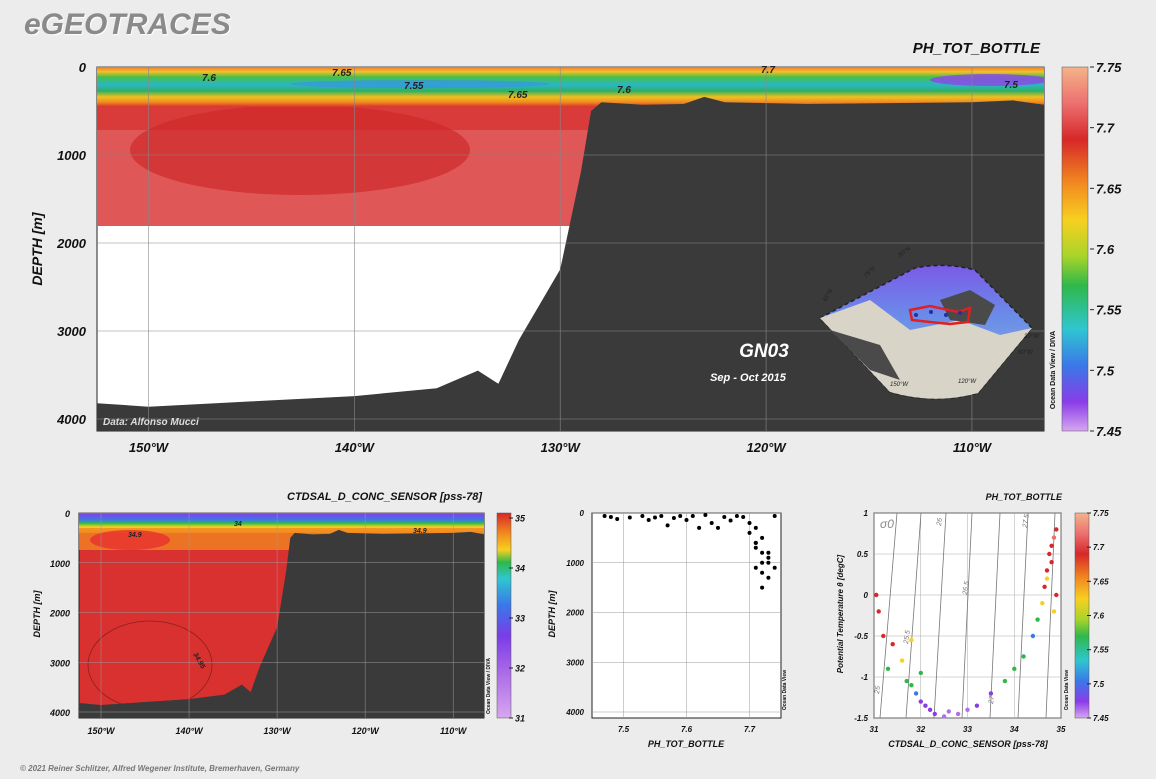 The image size is (1156, 779). I want to click on isopycnal-lines, so click(967, 615).